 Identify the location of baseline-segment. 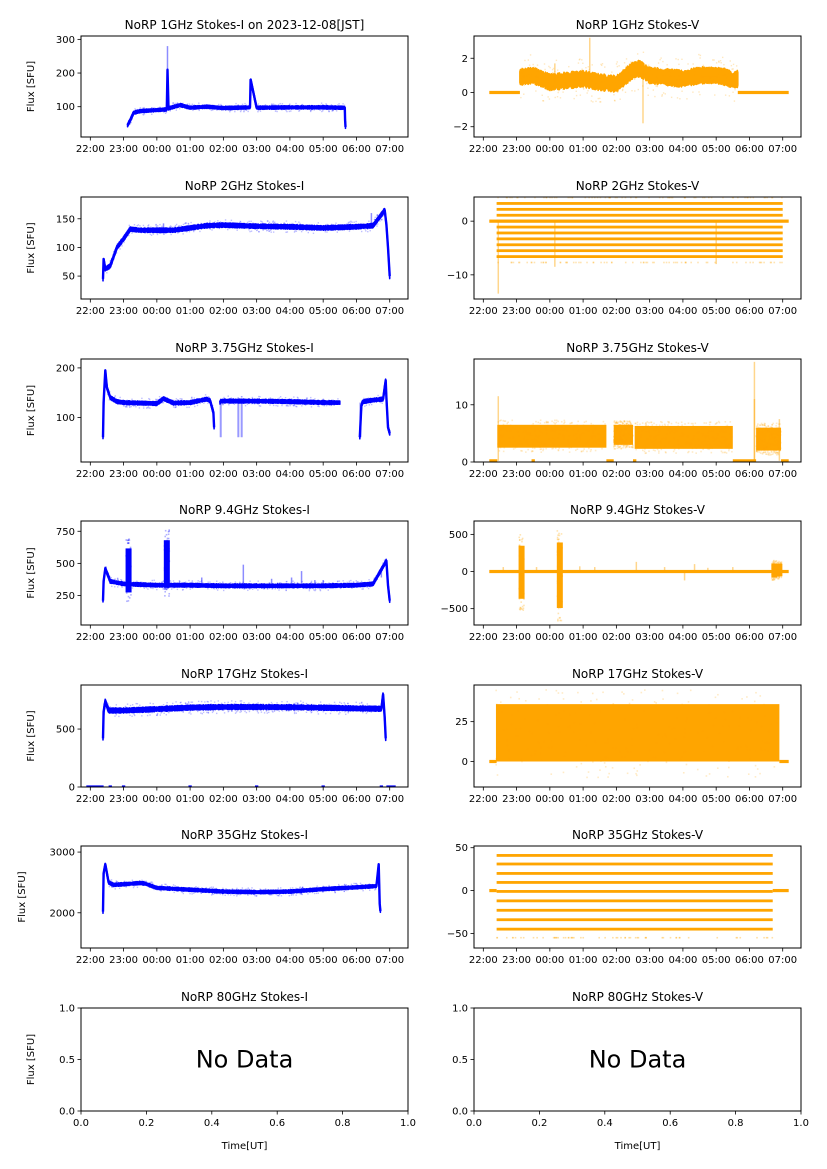
(639, 571).